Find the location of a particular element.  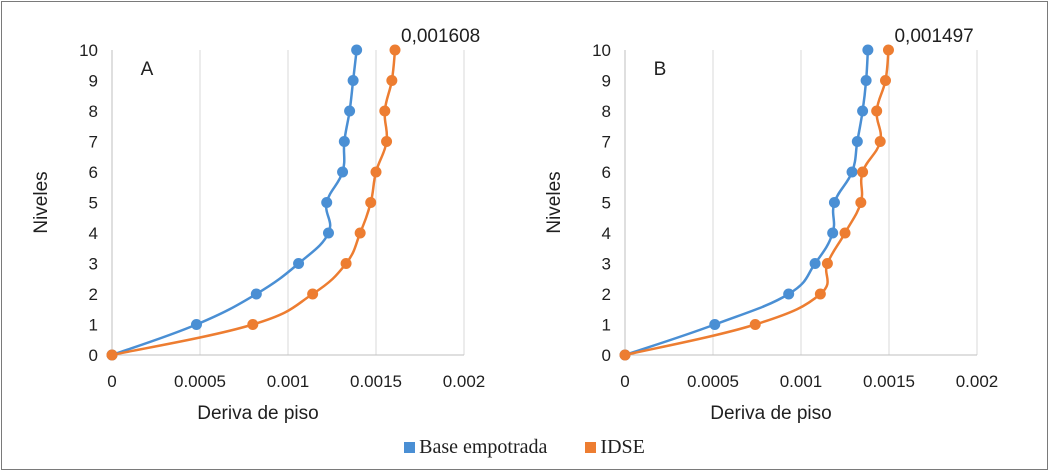

legend-item-idse: IDSE is located at coordinates (615, 447).